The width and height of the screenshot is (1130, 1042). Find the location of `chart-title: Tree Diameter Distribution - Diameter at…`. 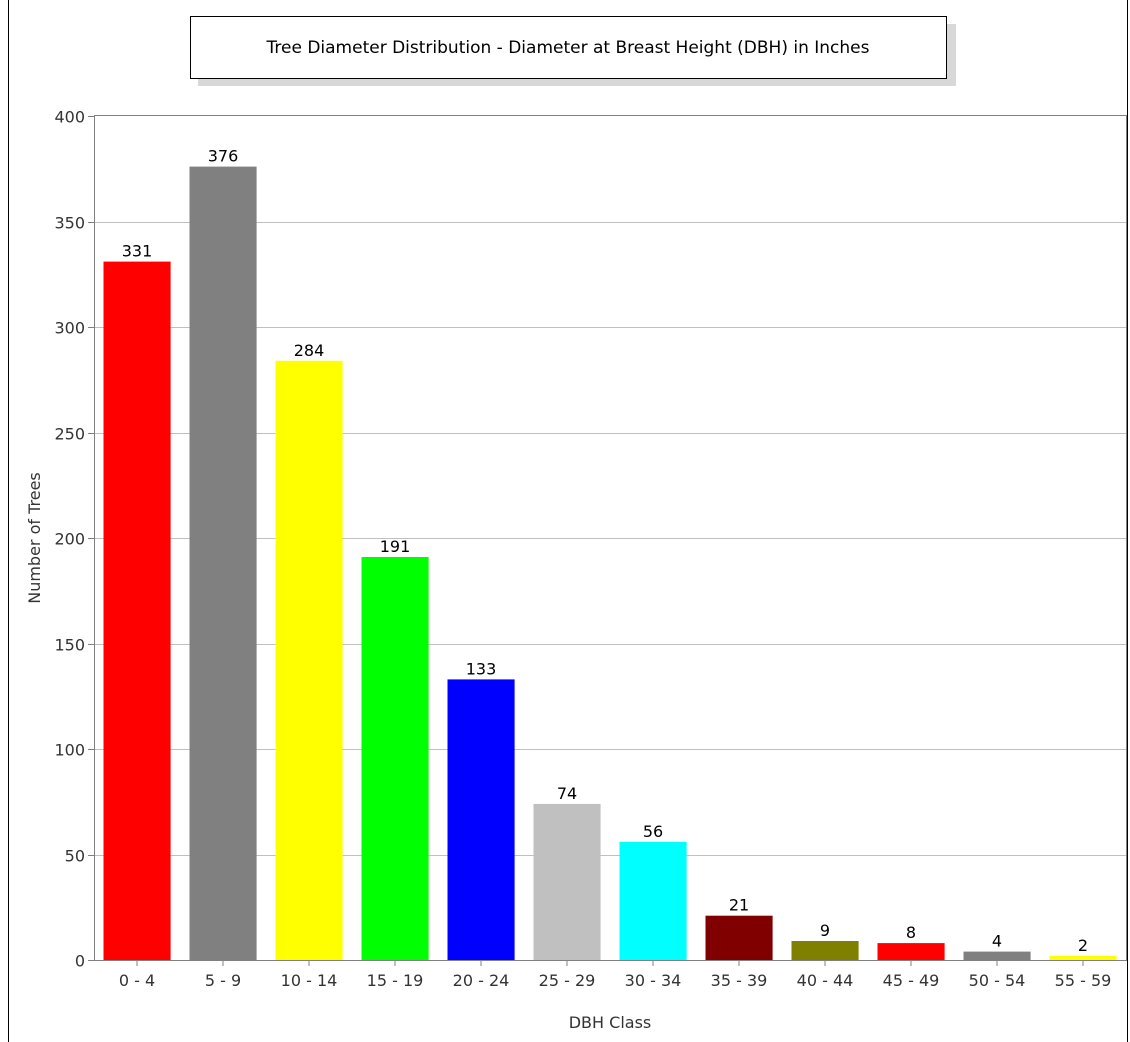

chart-title: Tree Diameter Distribution - Diameter at… is located at coordinates (568, 48).